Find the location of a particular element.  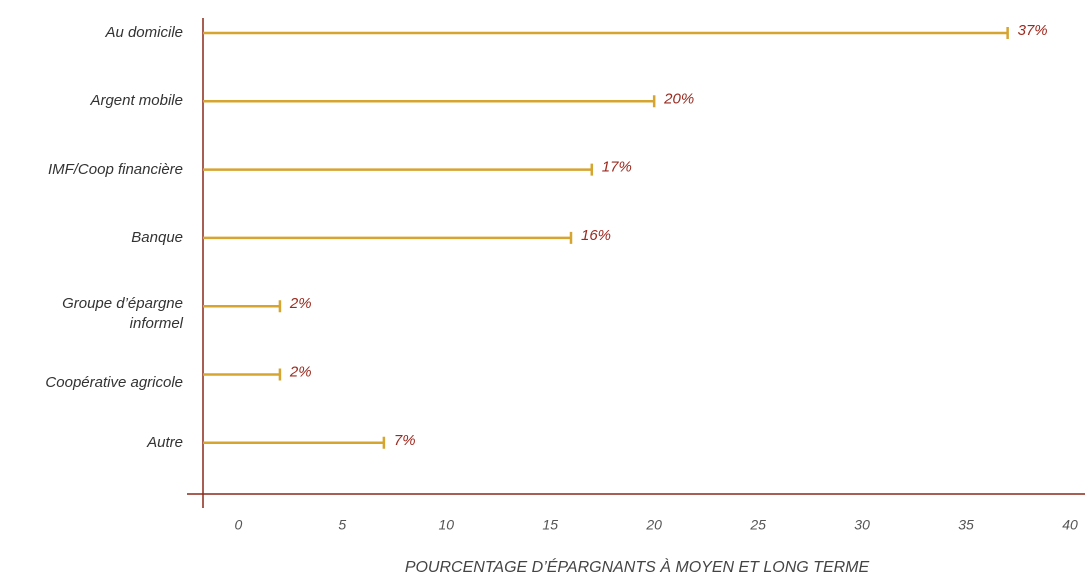

value-label: 16% is located at coordinates (596, 235).